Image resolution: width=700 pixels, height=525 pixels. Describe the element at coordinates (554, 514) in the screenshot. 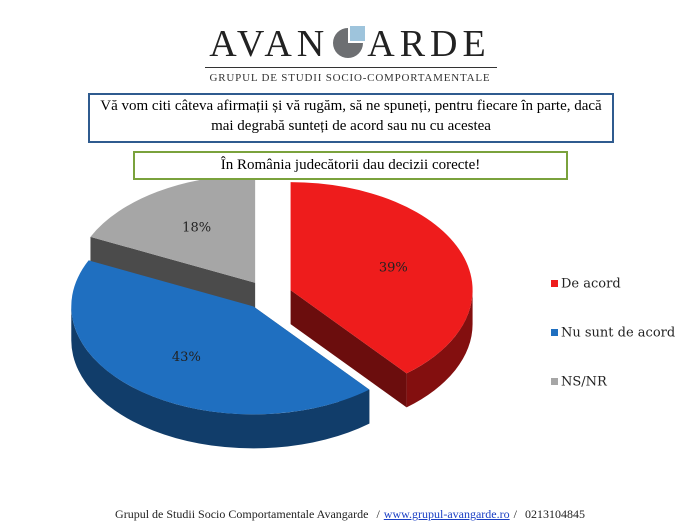

I see `footer-phone: 0213104845` at that location.